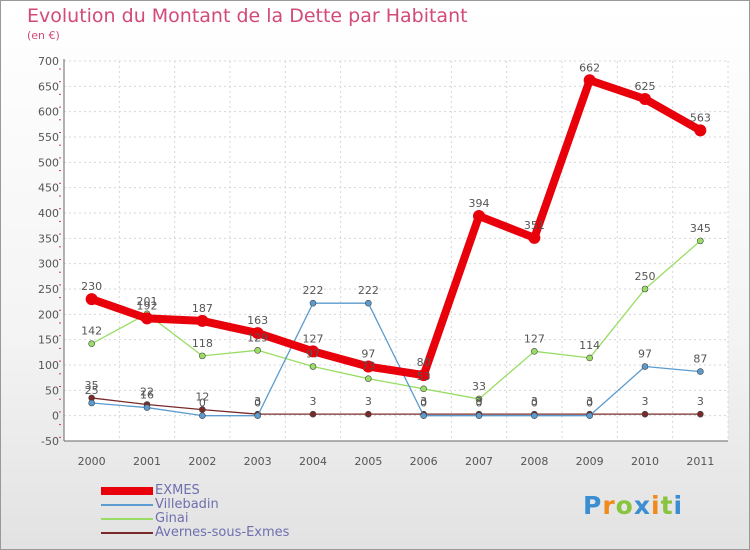 The width and height of the screenshot is (750, 550). I want to click on data-label: 73, so click(368, 366).